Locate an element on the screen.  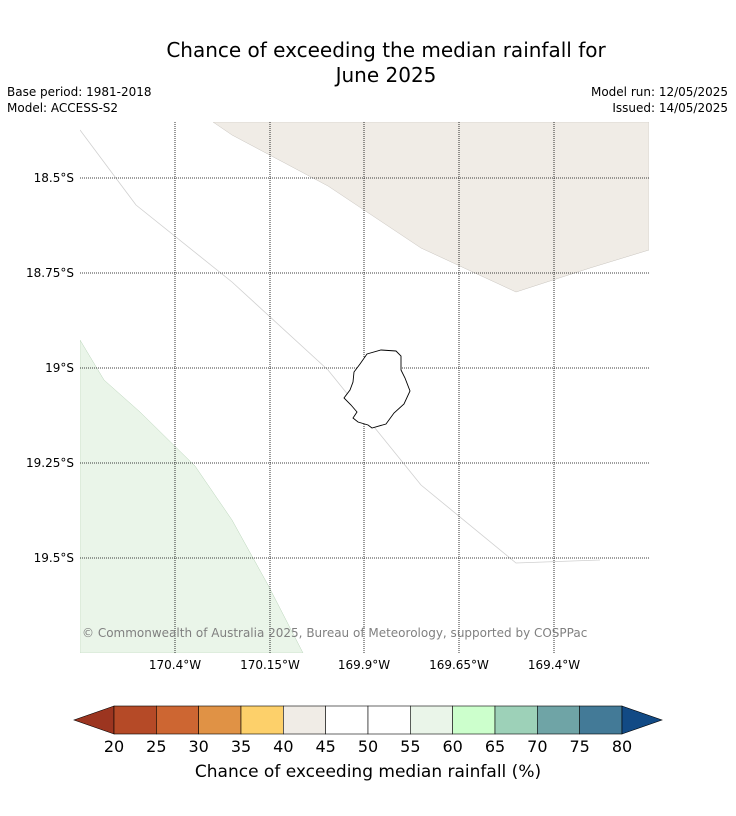
colorbar-tick-50: 50 is located at coordinates (368, 746).